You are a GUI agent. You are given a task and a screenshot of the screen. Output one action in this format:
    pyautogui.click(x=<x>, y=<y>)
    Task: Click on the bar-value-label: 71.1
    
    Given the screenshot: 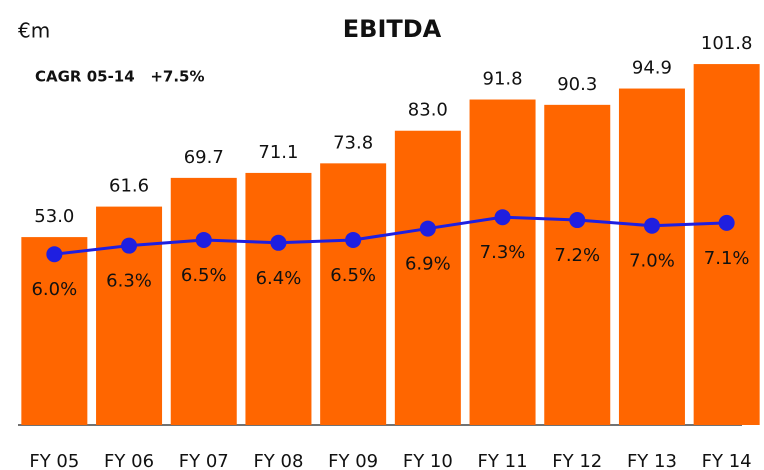 What is the action you would take?
    pyautogui.click(x=278, y=152)
    